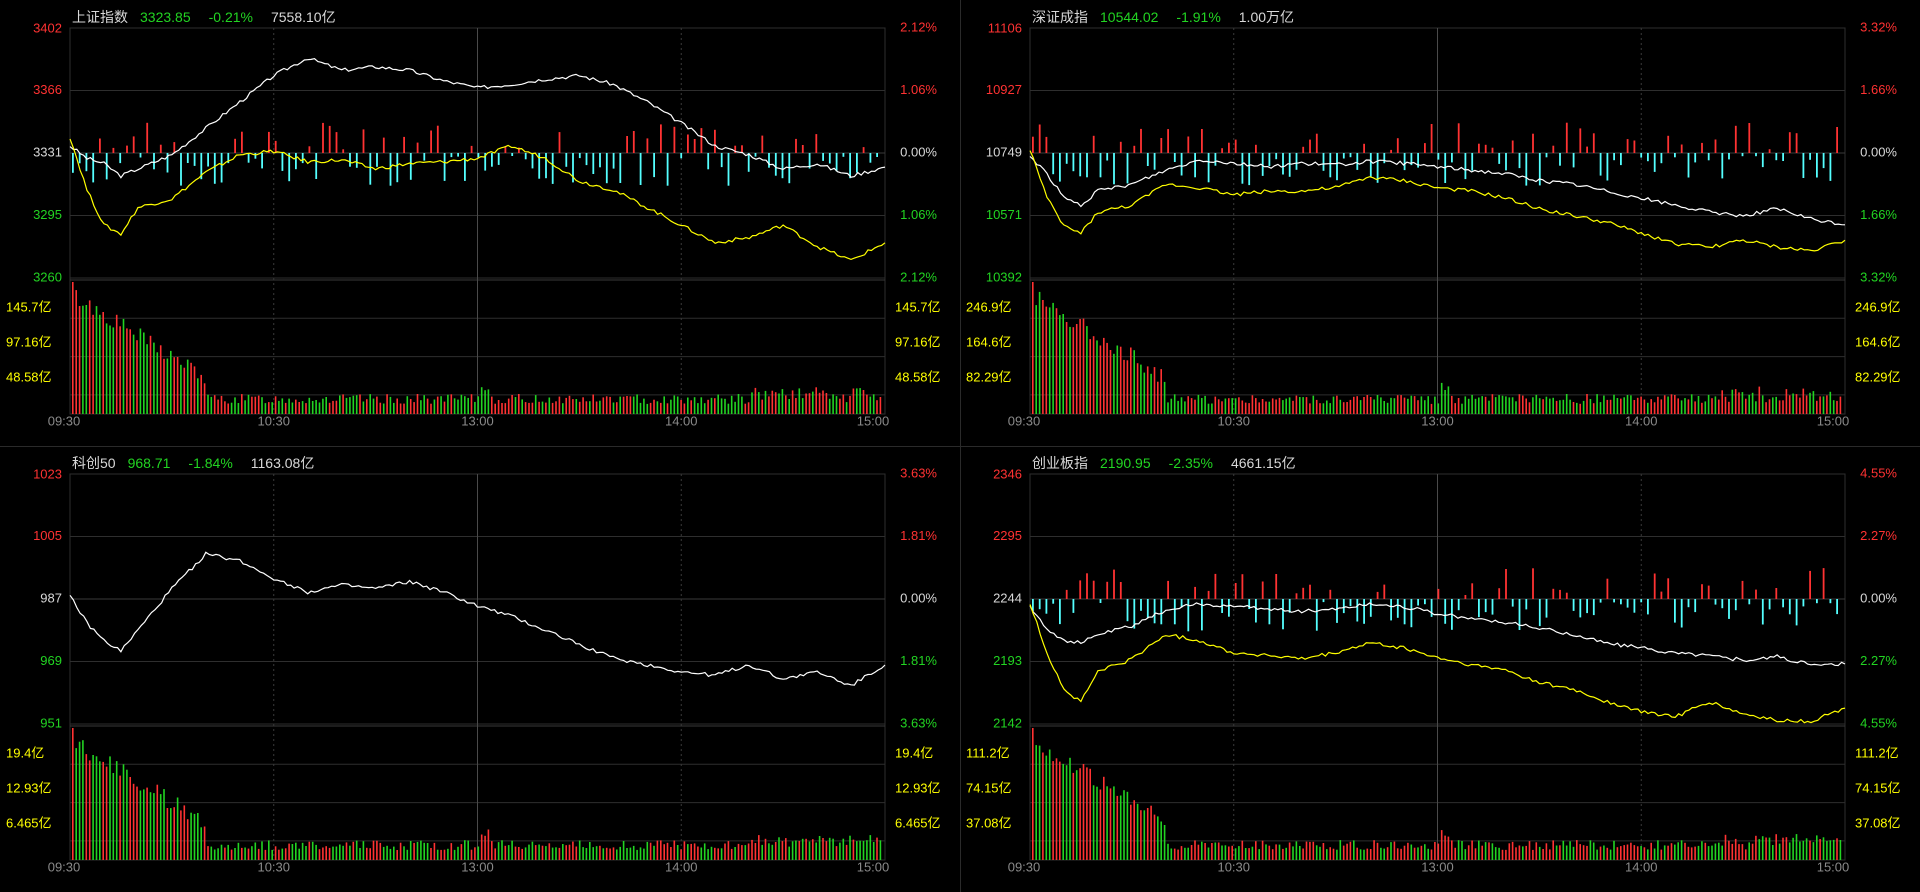  I want to click on x-tick: 09:30, so click(64, 420).